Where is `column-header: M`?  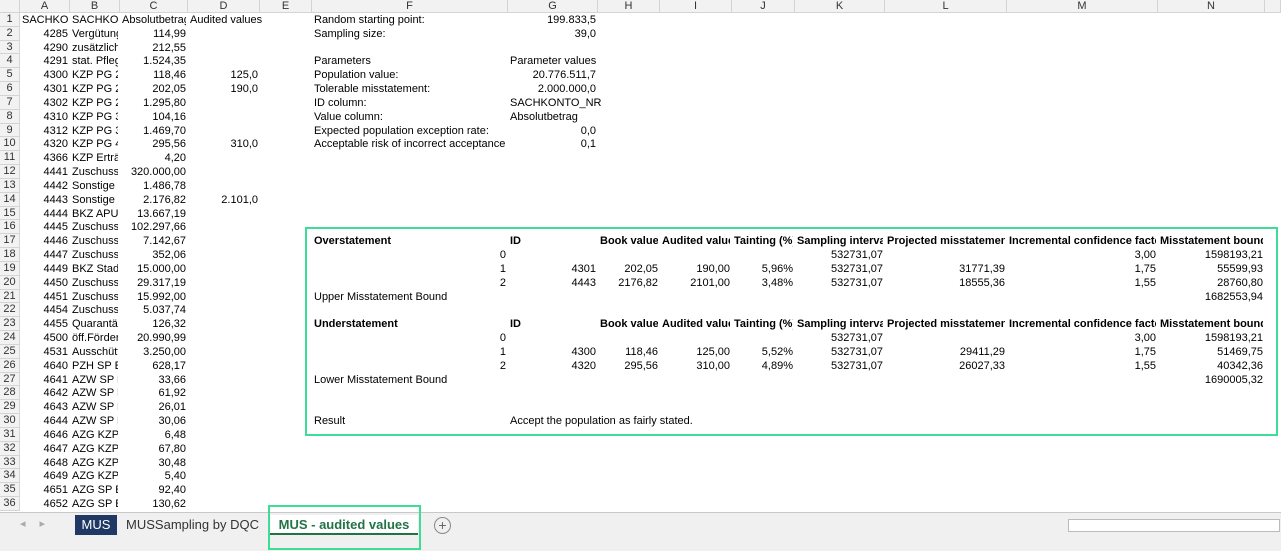
column-header: M is located at coordinates (1082, 6).